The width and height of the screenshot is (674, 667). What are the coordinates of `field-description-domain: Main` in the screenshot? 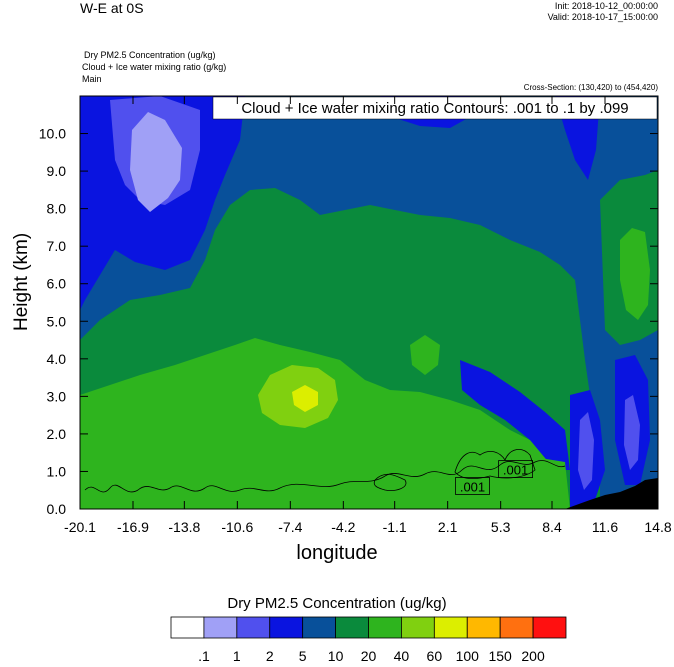 It's located at (92, 79).